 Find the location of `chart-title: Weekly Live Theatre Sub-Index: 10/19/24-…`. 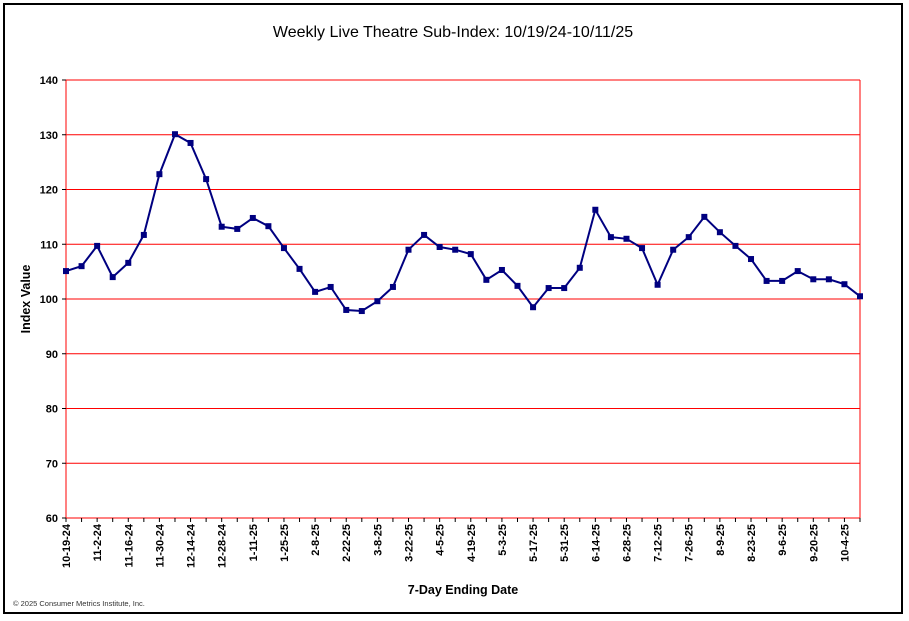

chart-title: Weekly Live Theatre Sub-Index: 10/19/24-… is located at coordinates (453, 32).